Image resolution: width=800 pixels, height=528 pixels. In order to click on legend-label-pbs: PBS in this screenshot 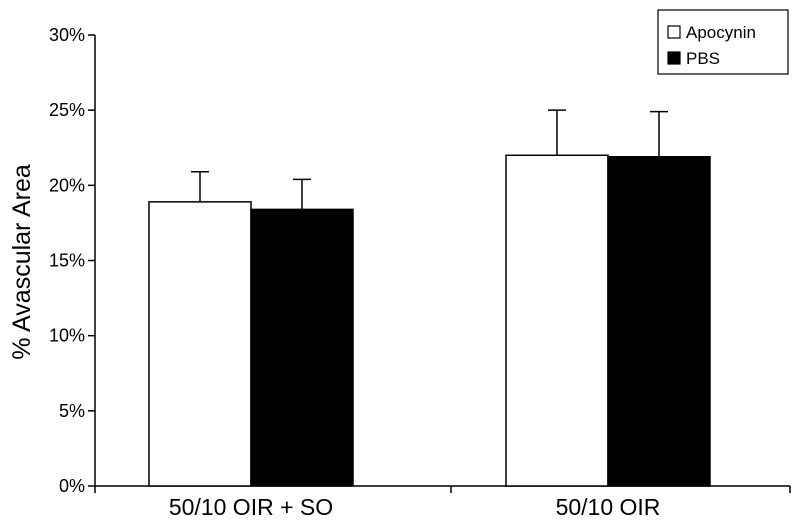, I will do `click(703, 58)`.